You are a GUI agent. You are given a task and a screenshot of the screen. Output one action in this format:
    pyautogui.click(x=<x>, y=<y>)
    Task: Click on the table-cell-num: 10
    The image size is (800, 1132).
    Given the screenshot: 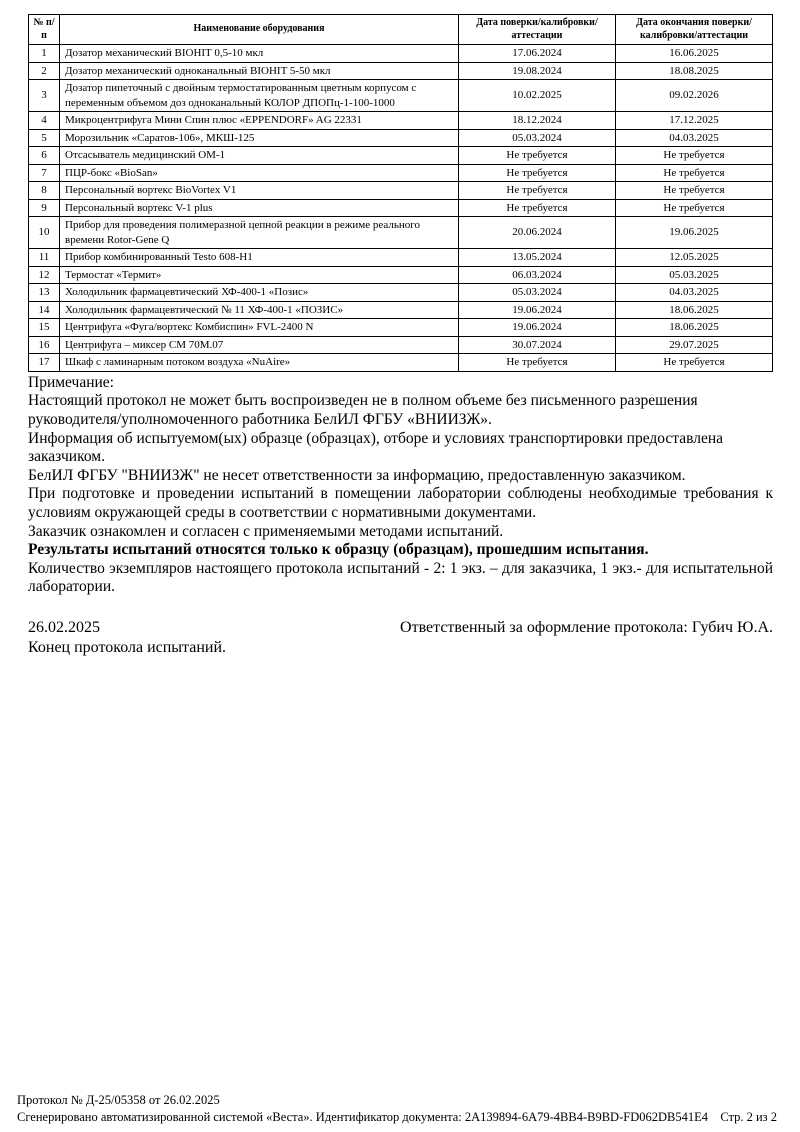 What is the action you would take?
    pyautogui.click(x=44, y=233)
    